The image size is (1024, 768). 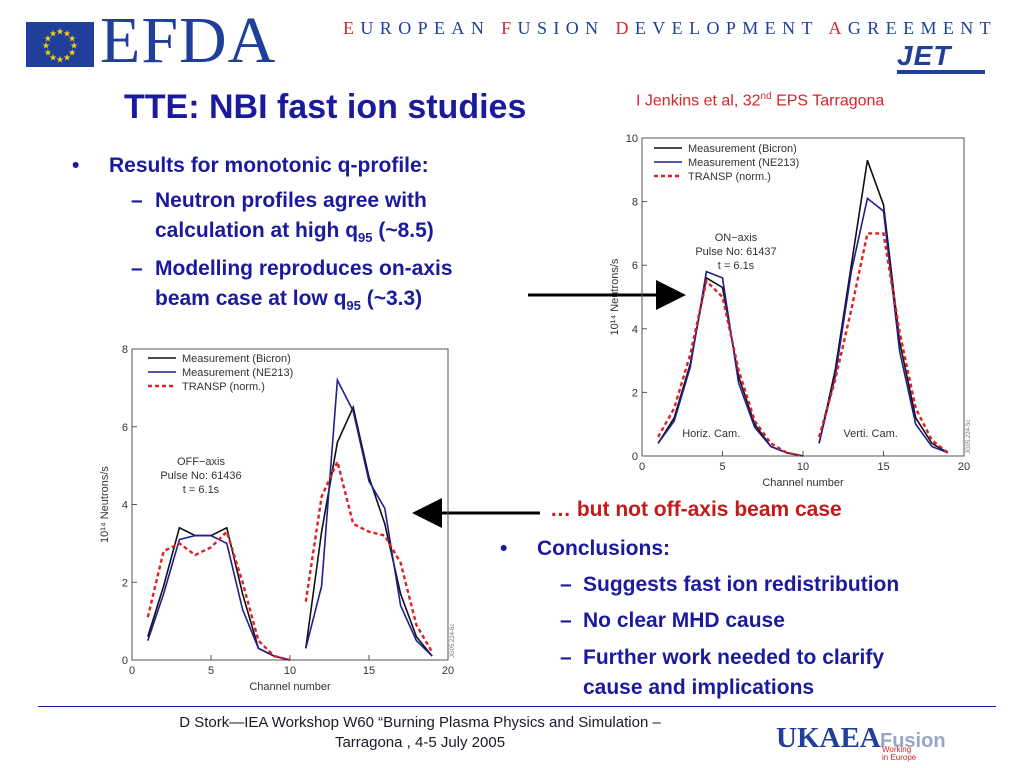 I want to click on sub-dash-2: –, so click(x=137, y=268).